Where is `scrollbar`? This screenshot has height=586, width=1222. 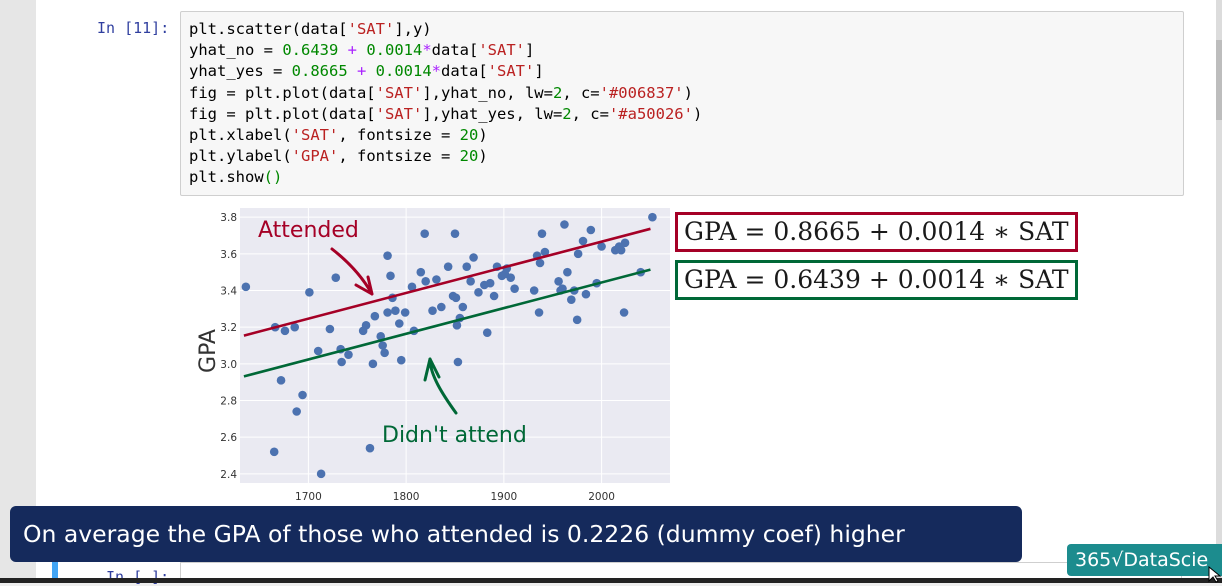
scrollbar is located at coordinates (1219, 291).